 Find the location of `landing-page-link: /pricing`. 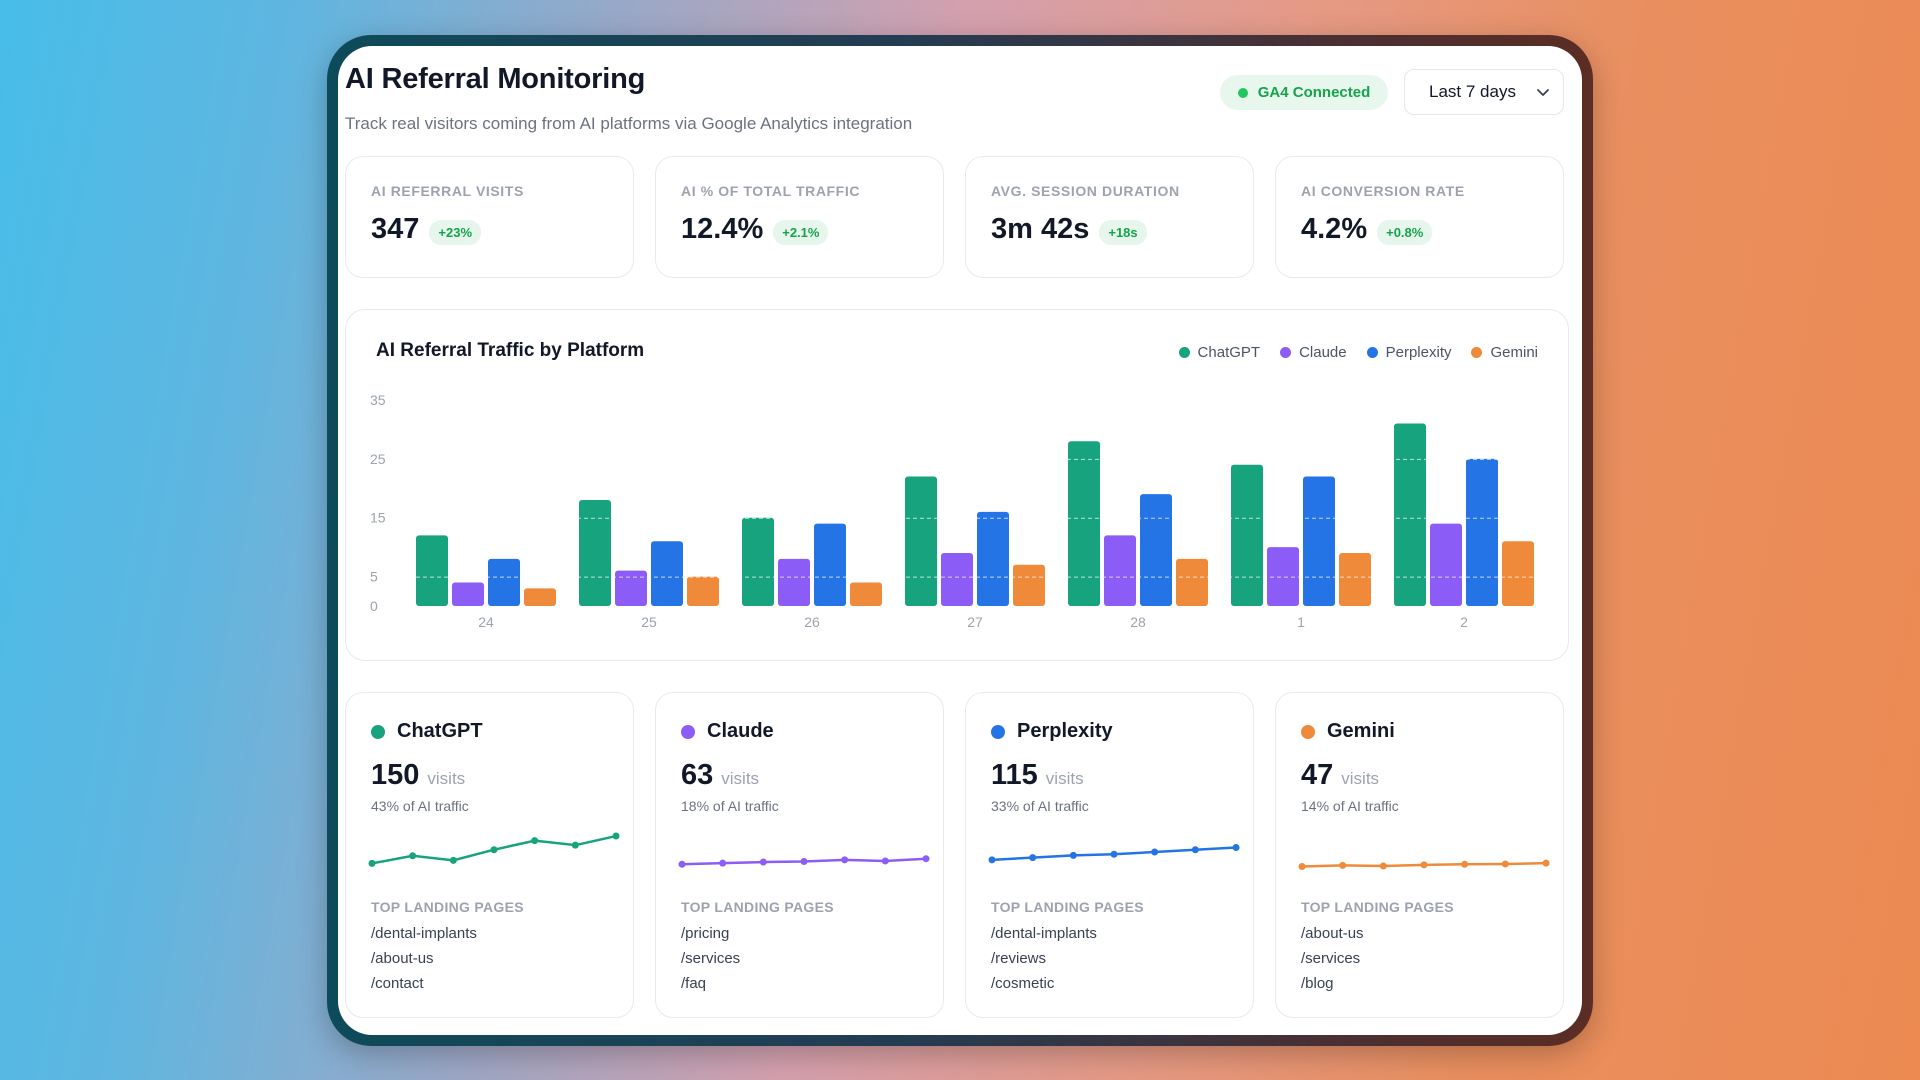

landing-page-link: /pricing is located at coordinates (705, 933).